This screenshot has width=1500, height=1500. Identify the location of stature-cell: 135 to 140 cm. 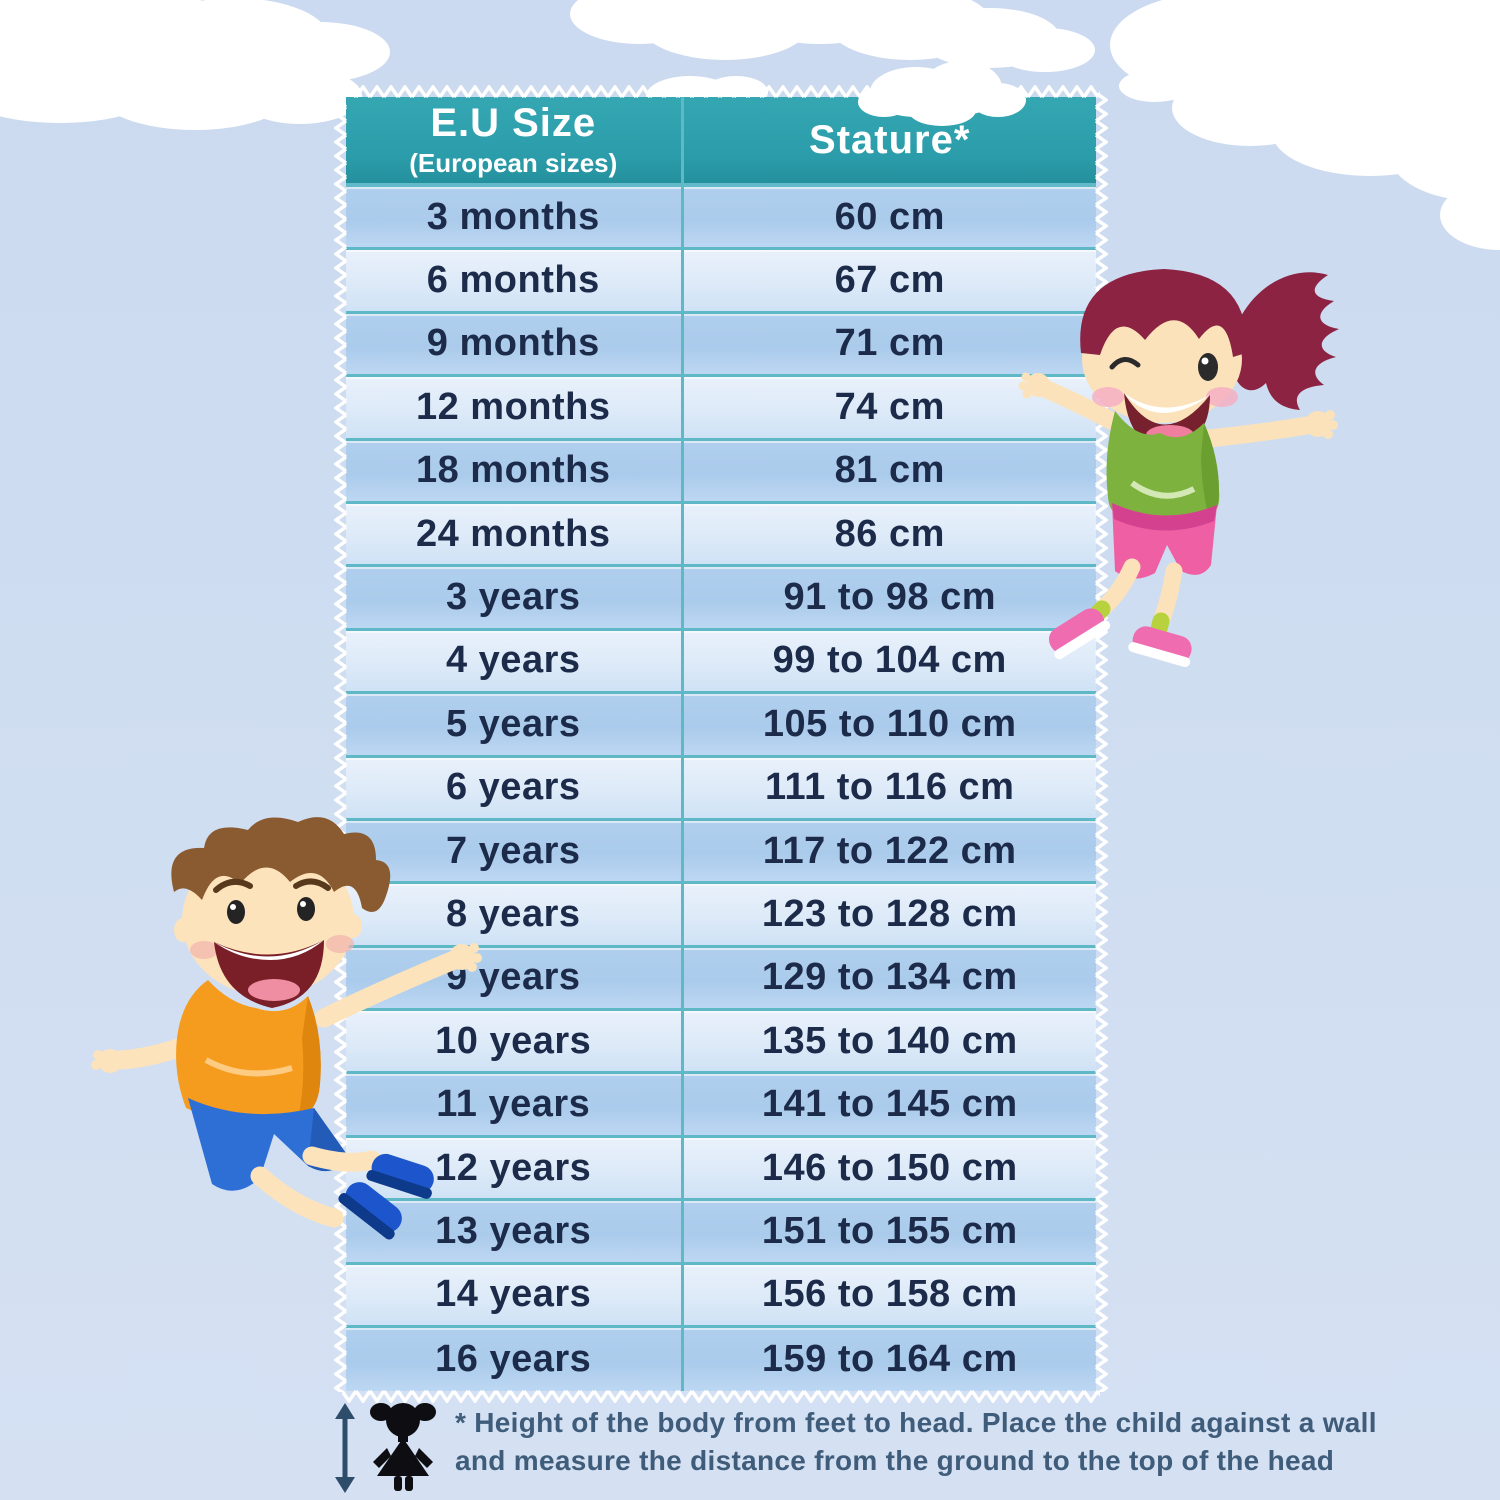
(889, 1040).